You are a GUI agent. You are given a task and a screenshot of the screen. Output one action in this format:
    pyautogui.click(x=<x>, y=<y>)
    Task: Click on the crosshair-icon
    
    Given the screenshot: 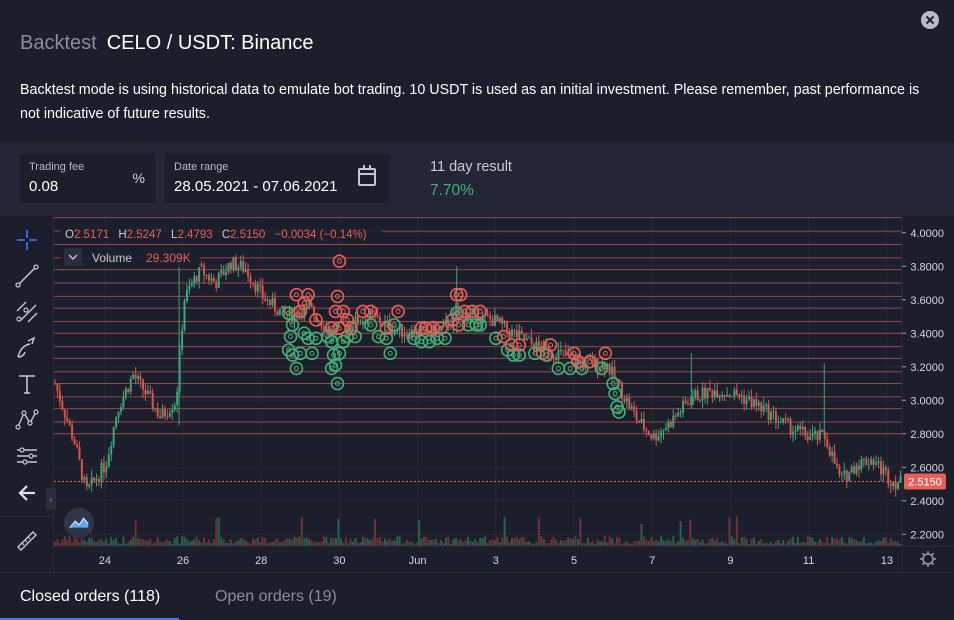 What is the action you would take?
    pyautogui.click(x=27, y=240)
    